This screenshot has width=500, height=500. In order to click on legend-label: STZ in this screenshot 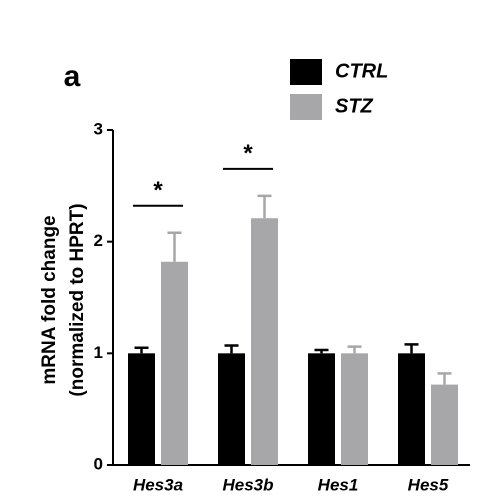, I will do `click(354, 106)`.